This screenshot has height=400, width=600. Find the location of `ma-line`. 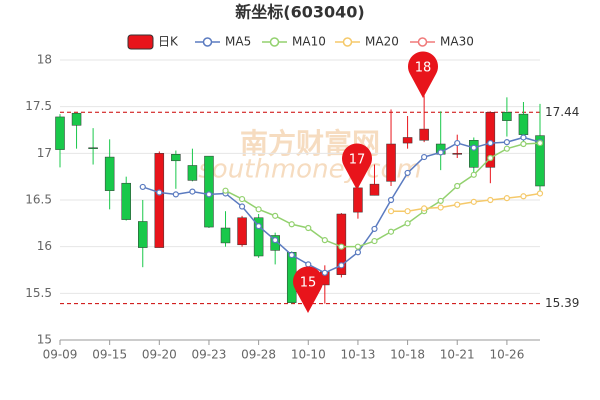

ma-line is located at coordinates (466, 202).